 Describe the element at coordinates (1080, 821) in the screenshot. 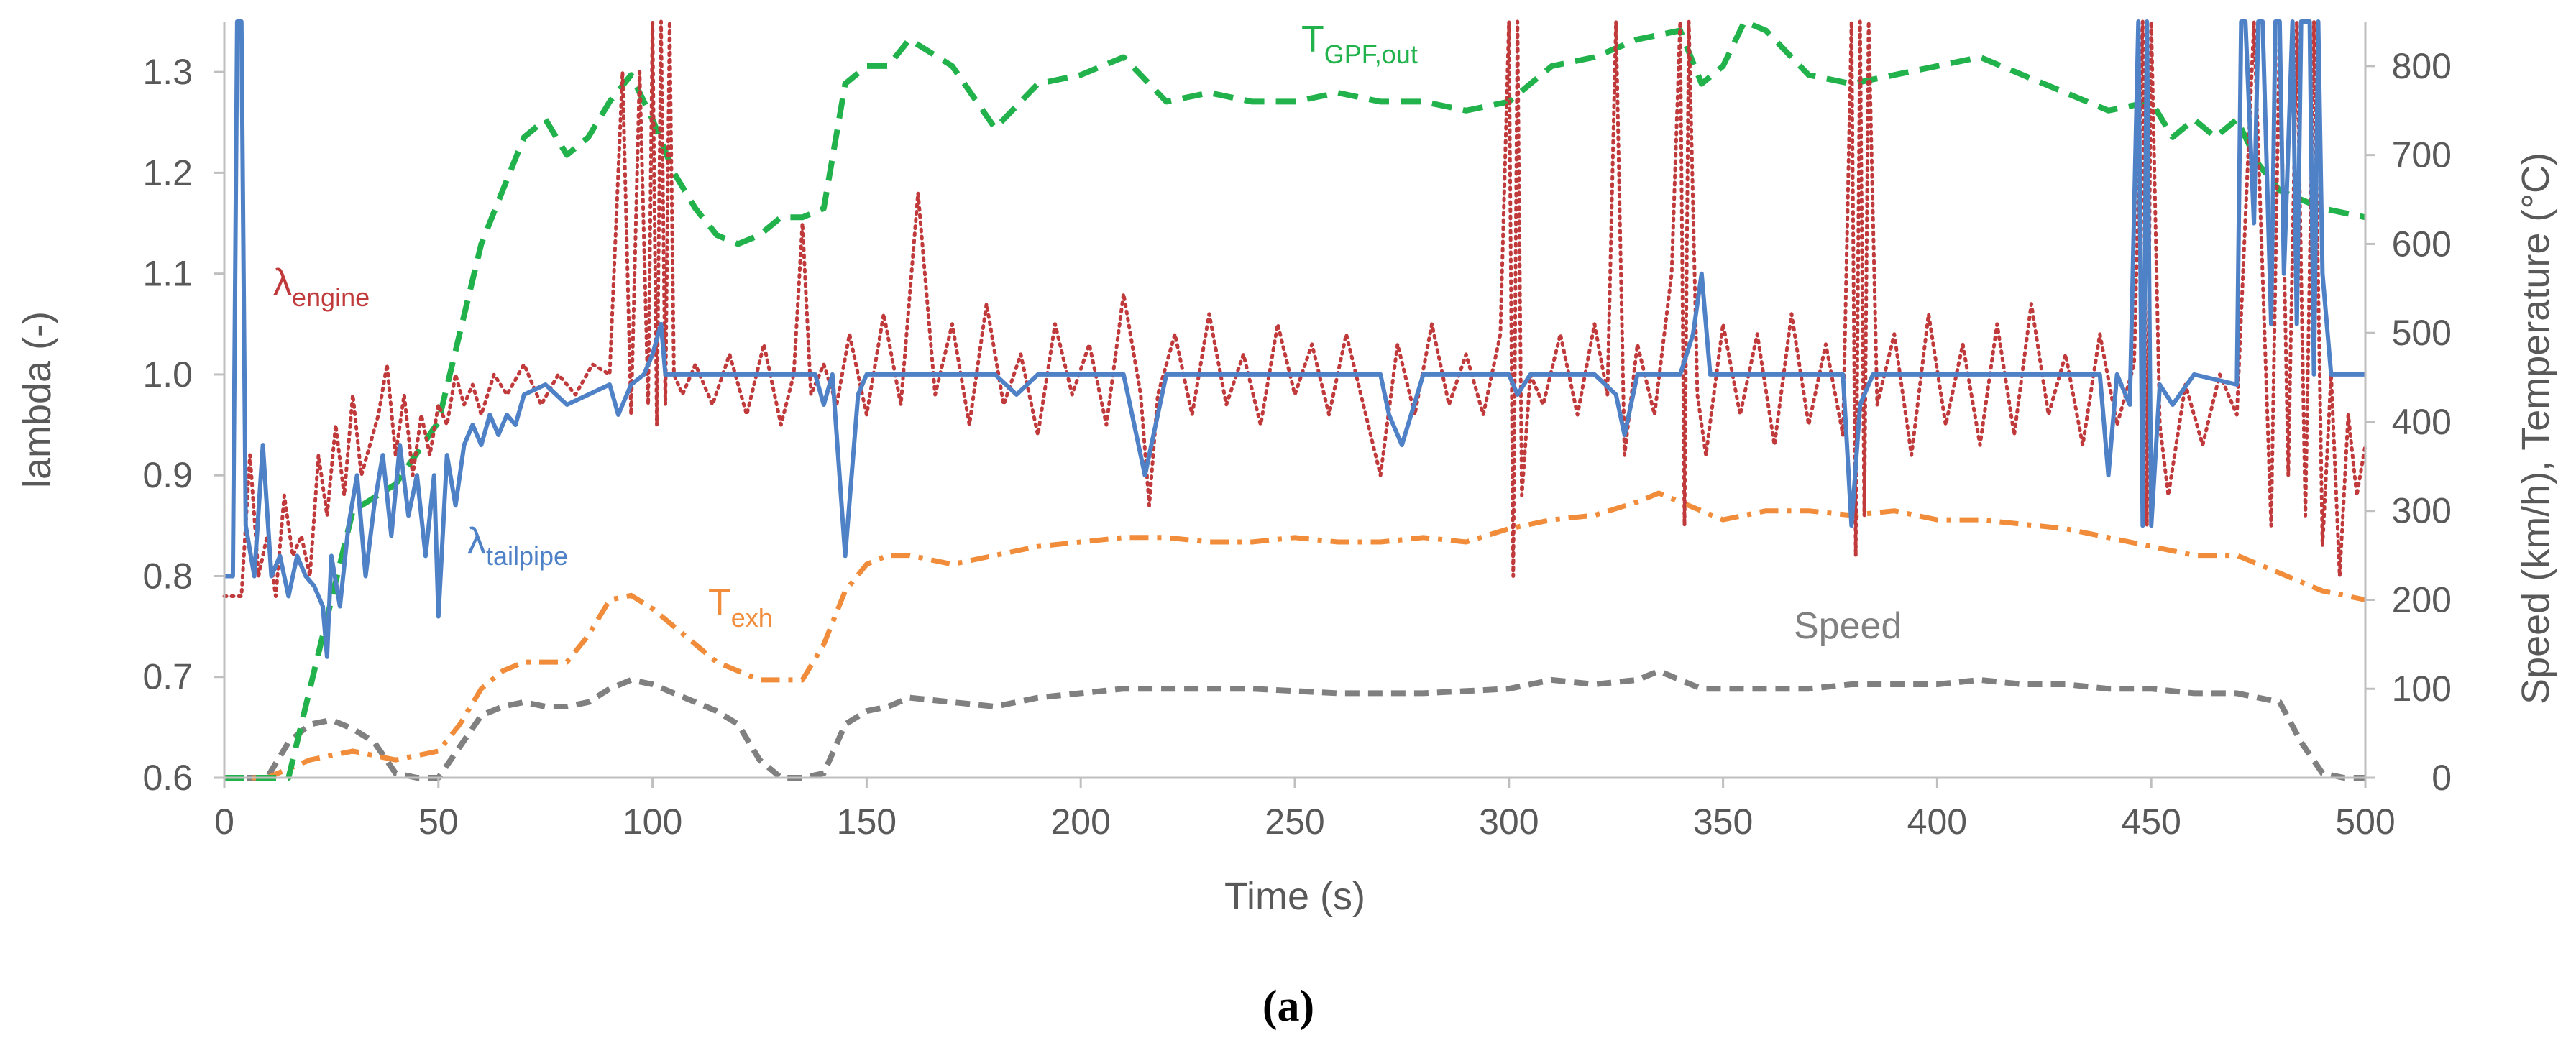

I see `x-tick-label: 200` at that location.